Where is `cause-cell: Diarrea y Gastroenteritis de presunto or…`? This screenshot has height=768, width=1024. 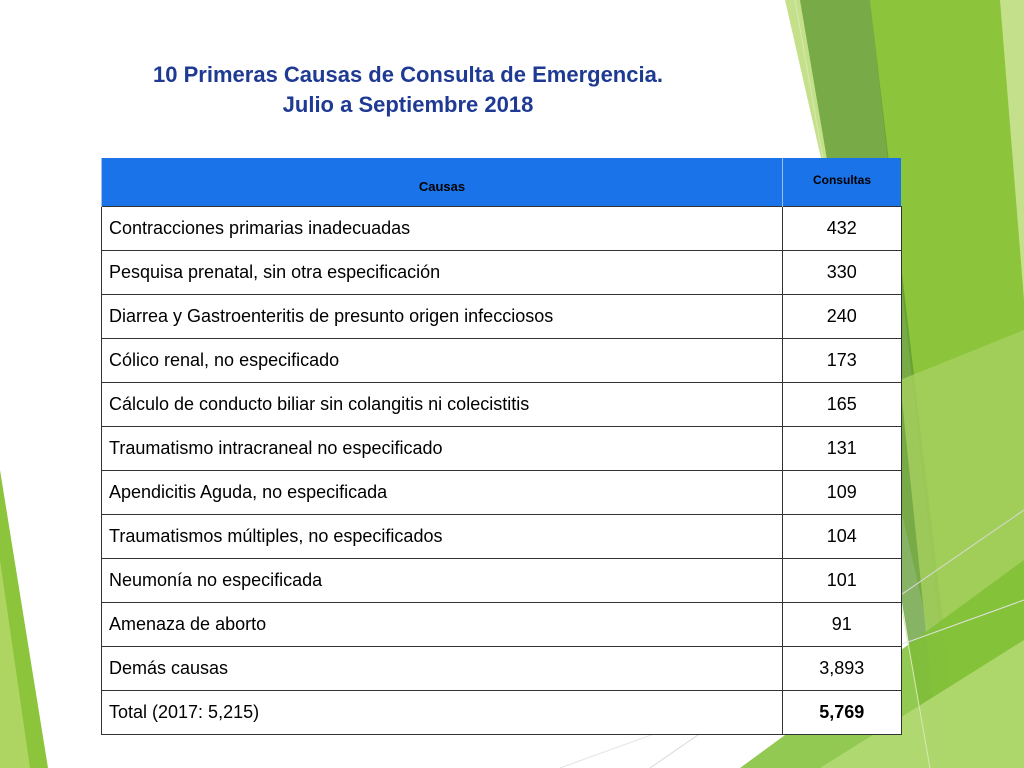
cause-cell: Diarrea y Gastroenteritis de presunto or… is located at coordinates (442, 316).